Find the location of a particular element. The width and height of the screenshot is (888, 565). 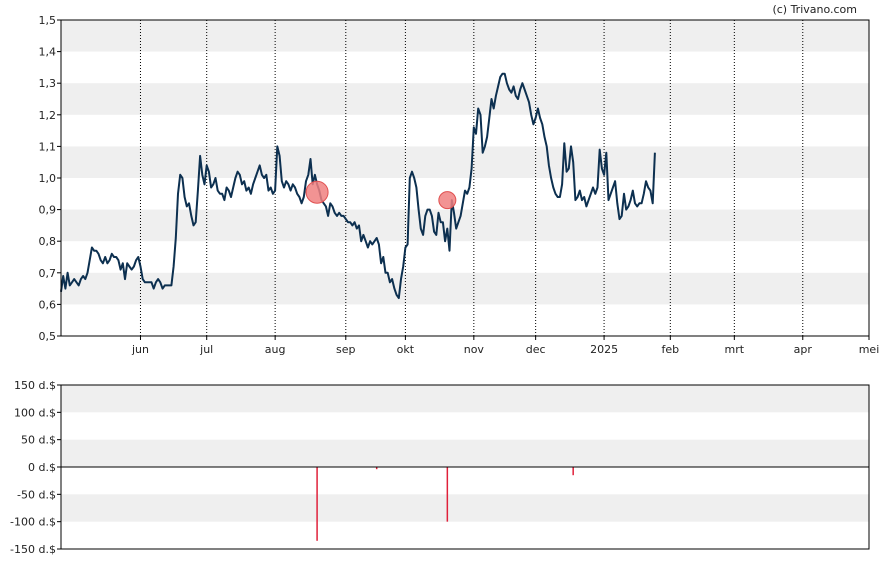

volume-y-tick-label: 50 d.$ is located at coordinates (38, 440).